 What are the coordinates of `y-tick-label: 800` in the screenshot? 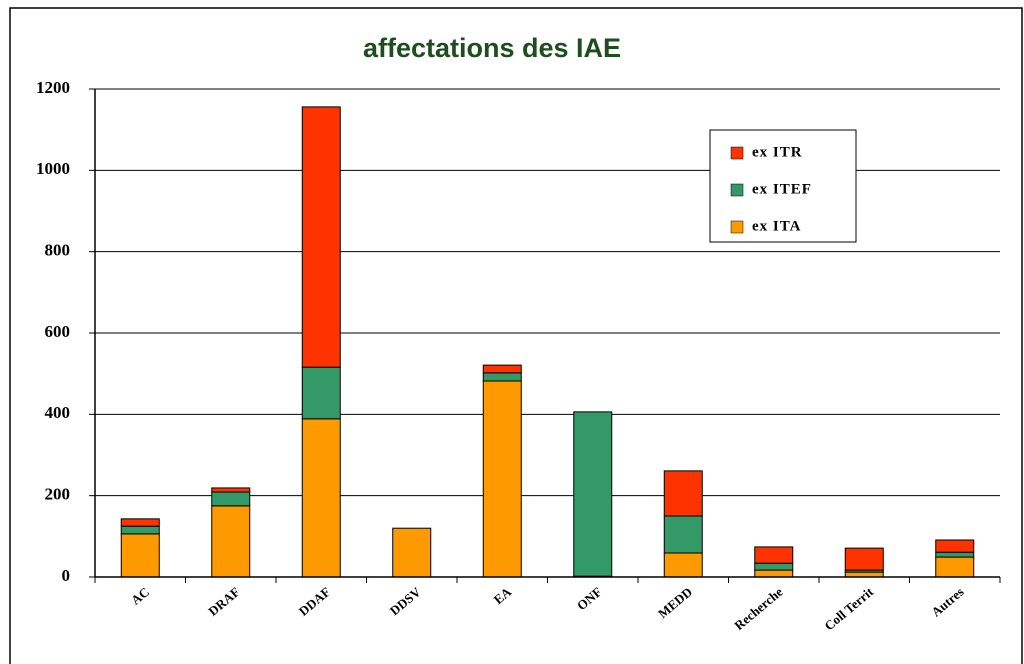 It's located at (58, 250).